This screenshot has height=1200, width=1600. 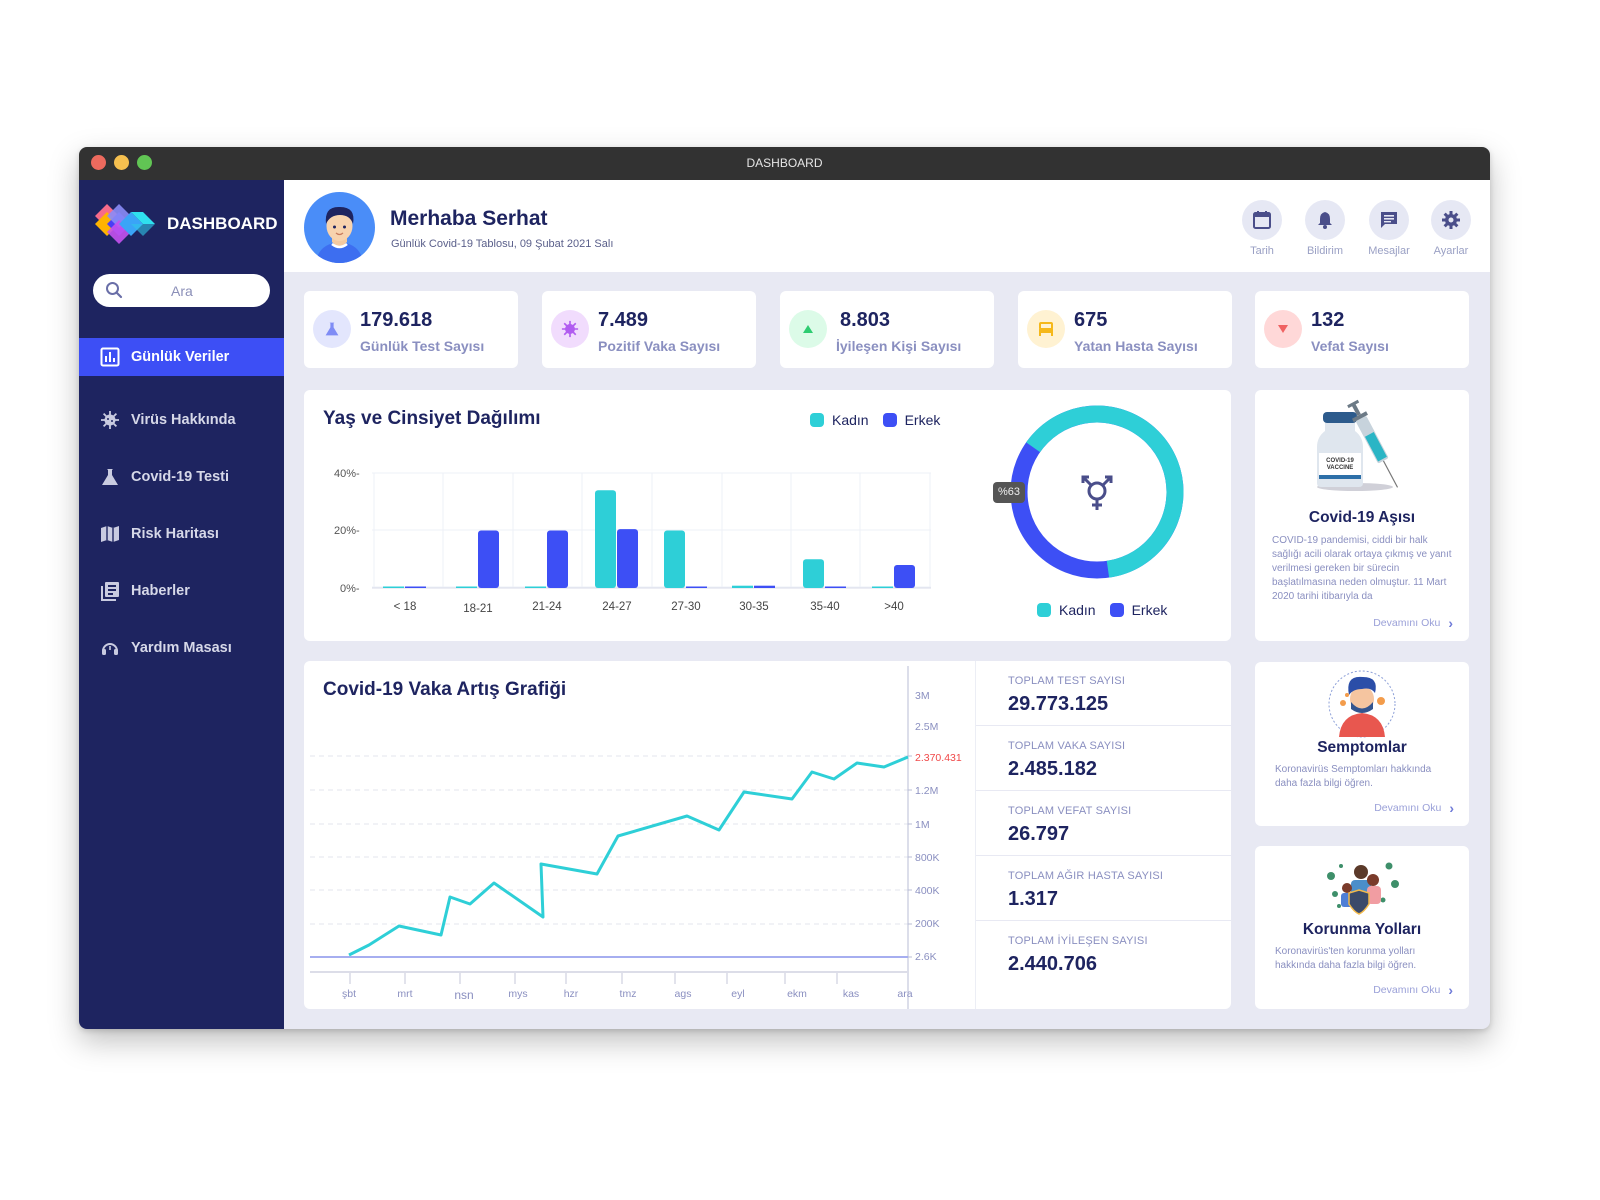 What do you see at coordinates (110, 591) in the screenshot?
I see `news-icon` at bounding box center [110, 591].